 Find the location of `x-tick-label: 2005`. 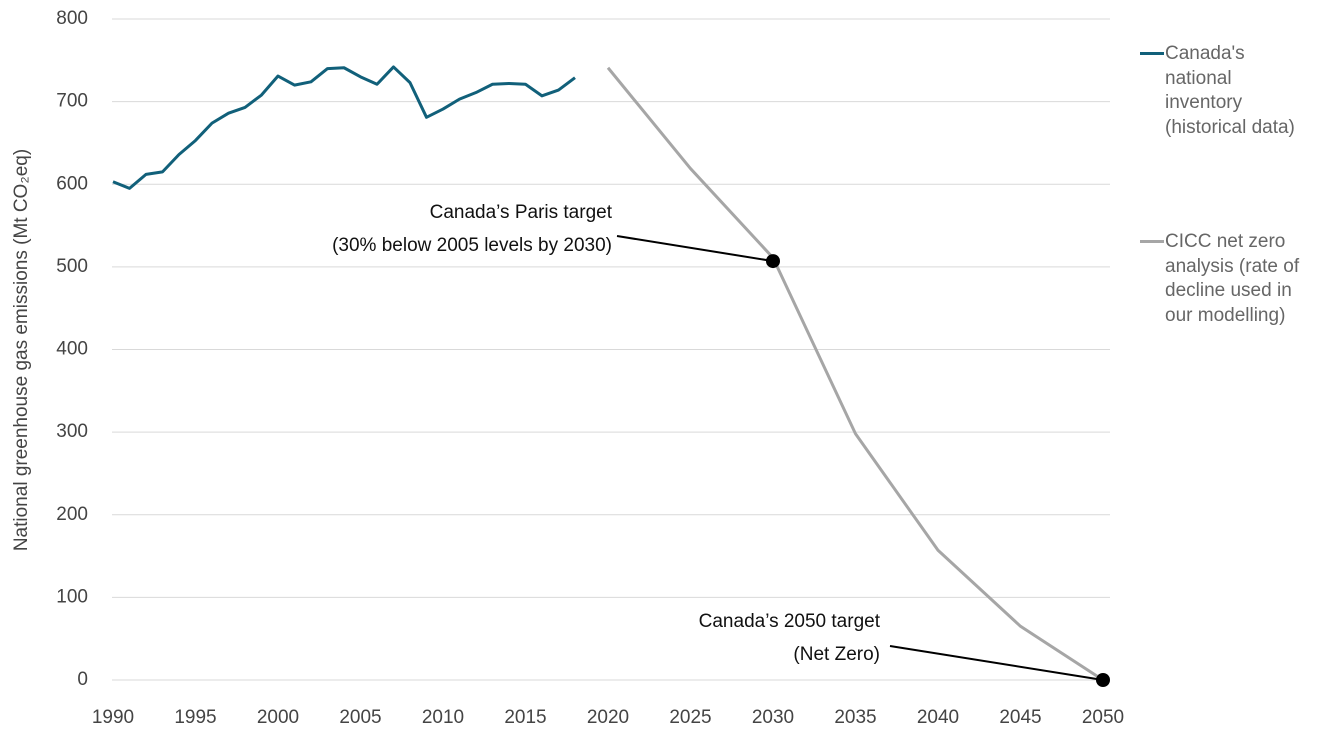

x-tick-label: 2005 is located at coordinates (360, 717).